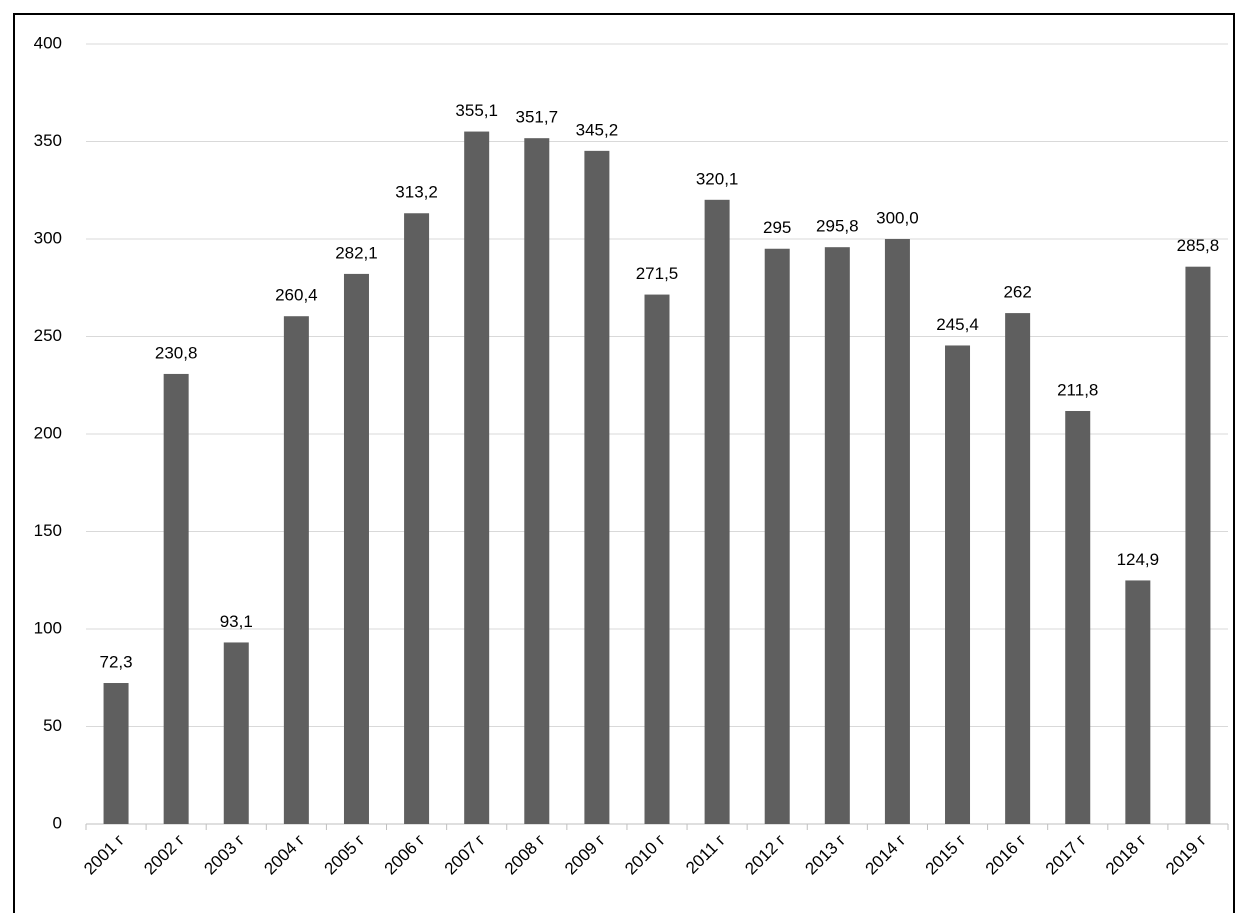  I want to click on data-label: 93,1, so click(236, 621).